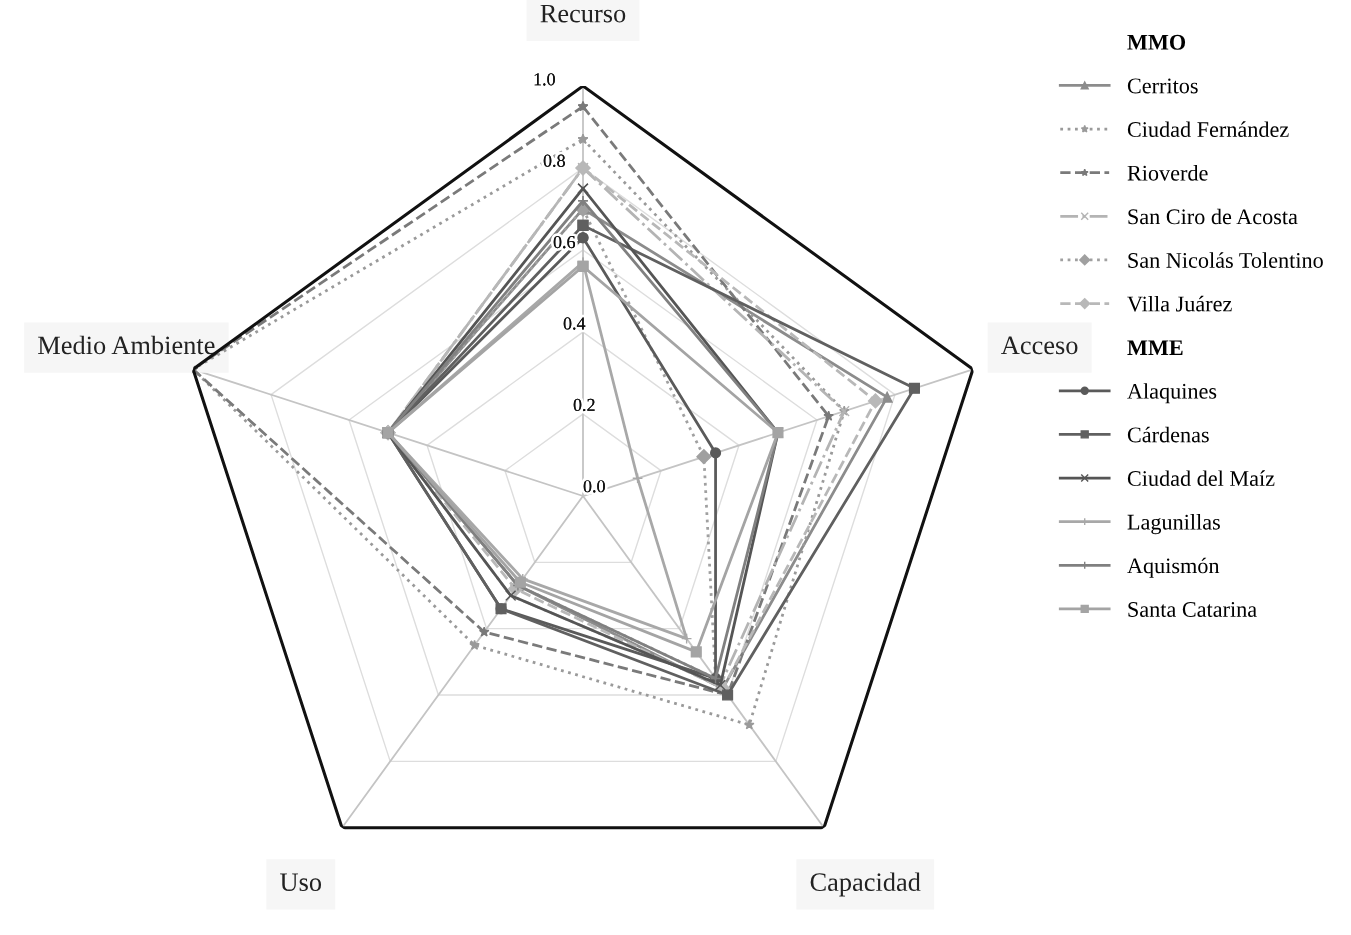  Describe the element at coordinates (594, 486) in the screenshot. I see `y-tick-label: 0.0` at that location.